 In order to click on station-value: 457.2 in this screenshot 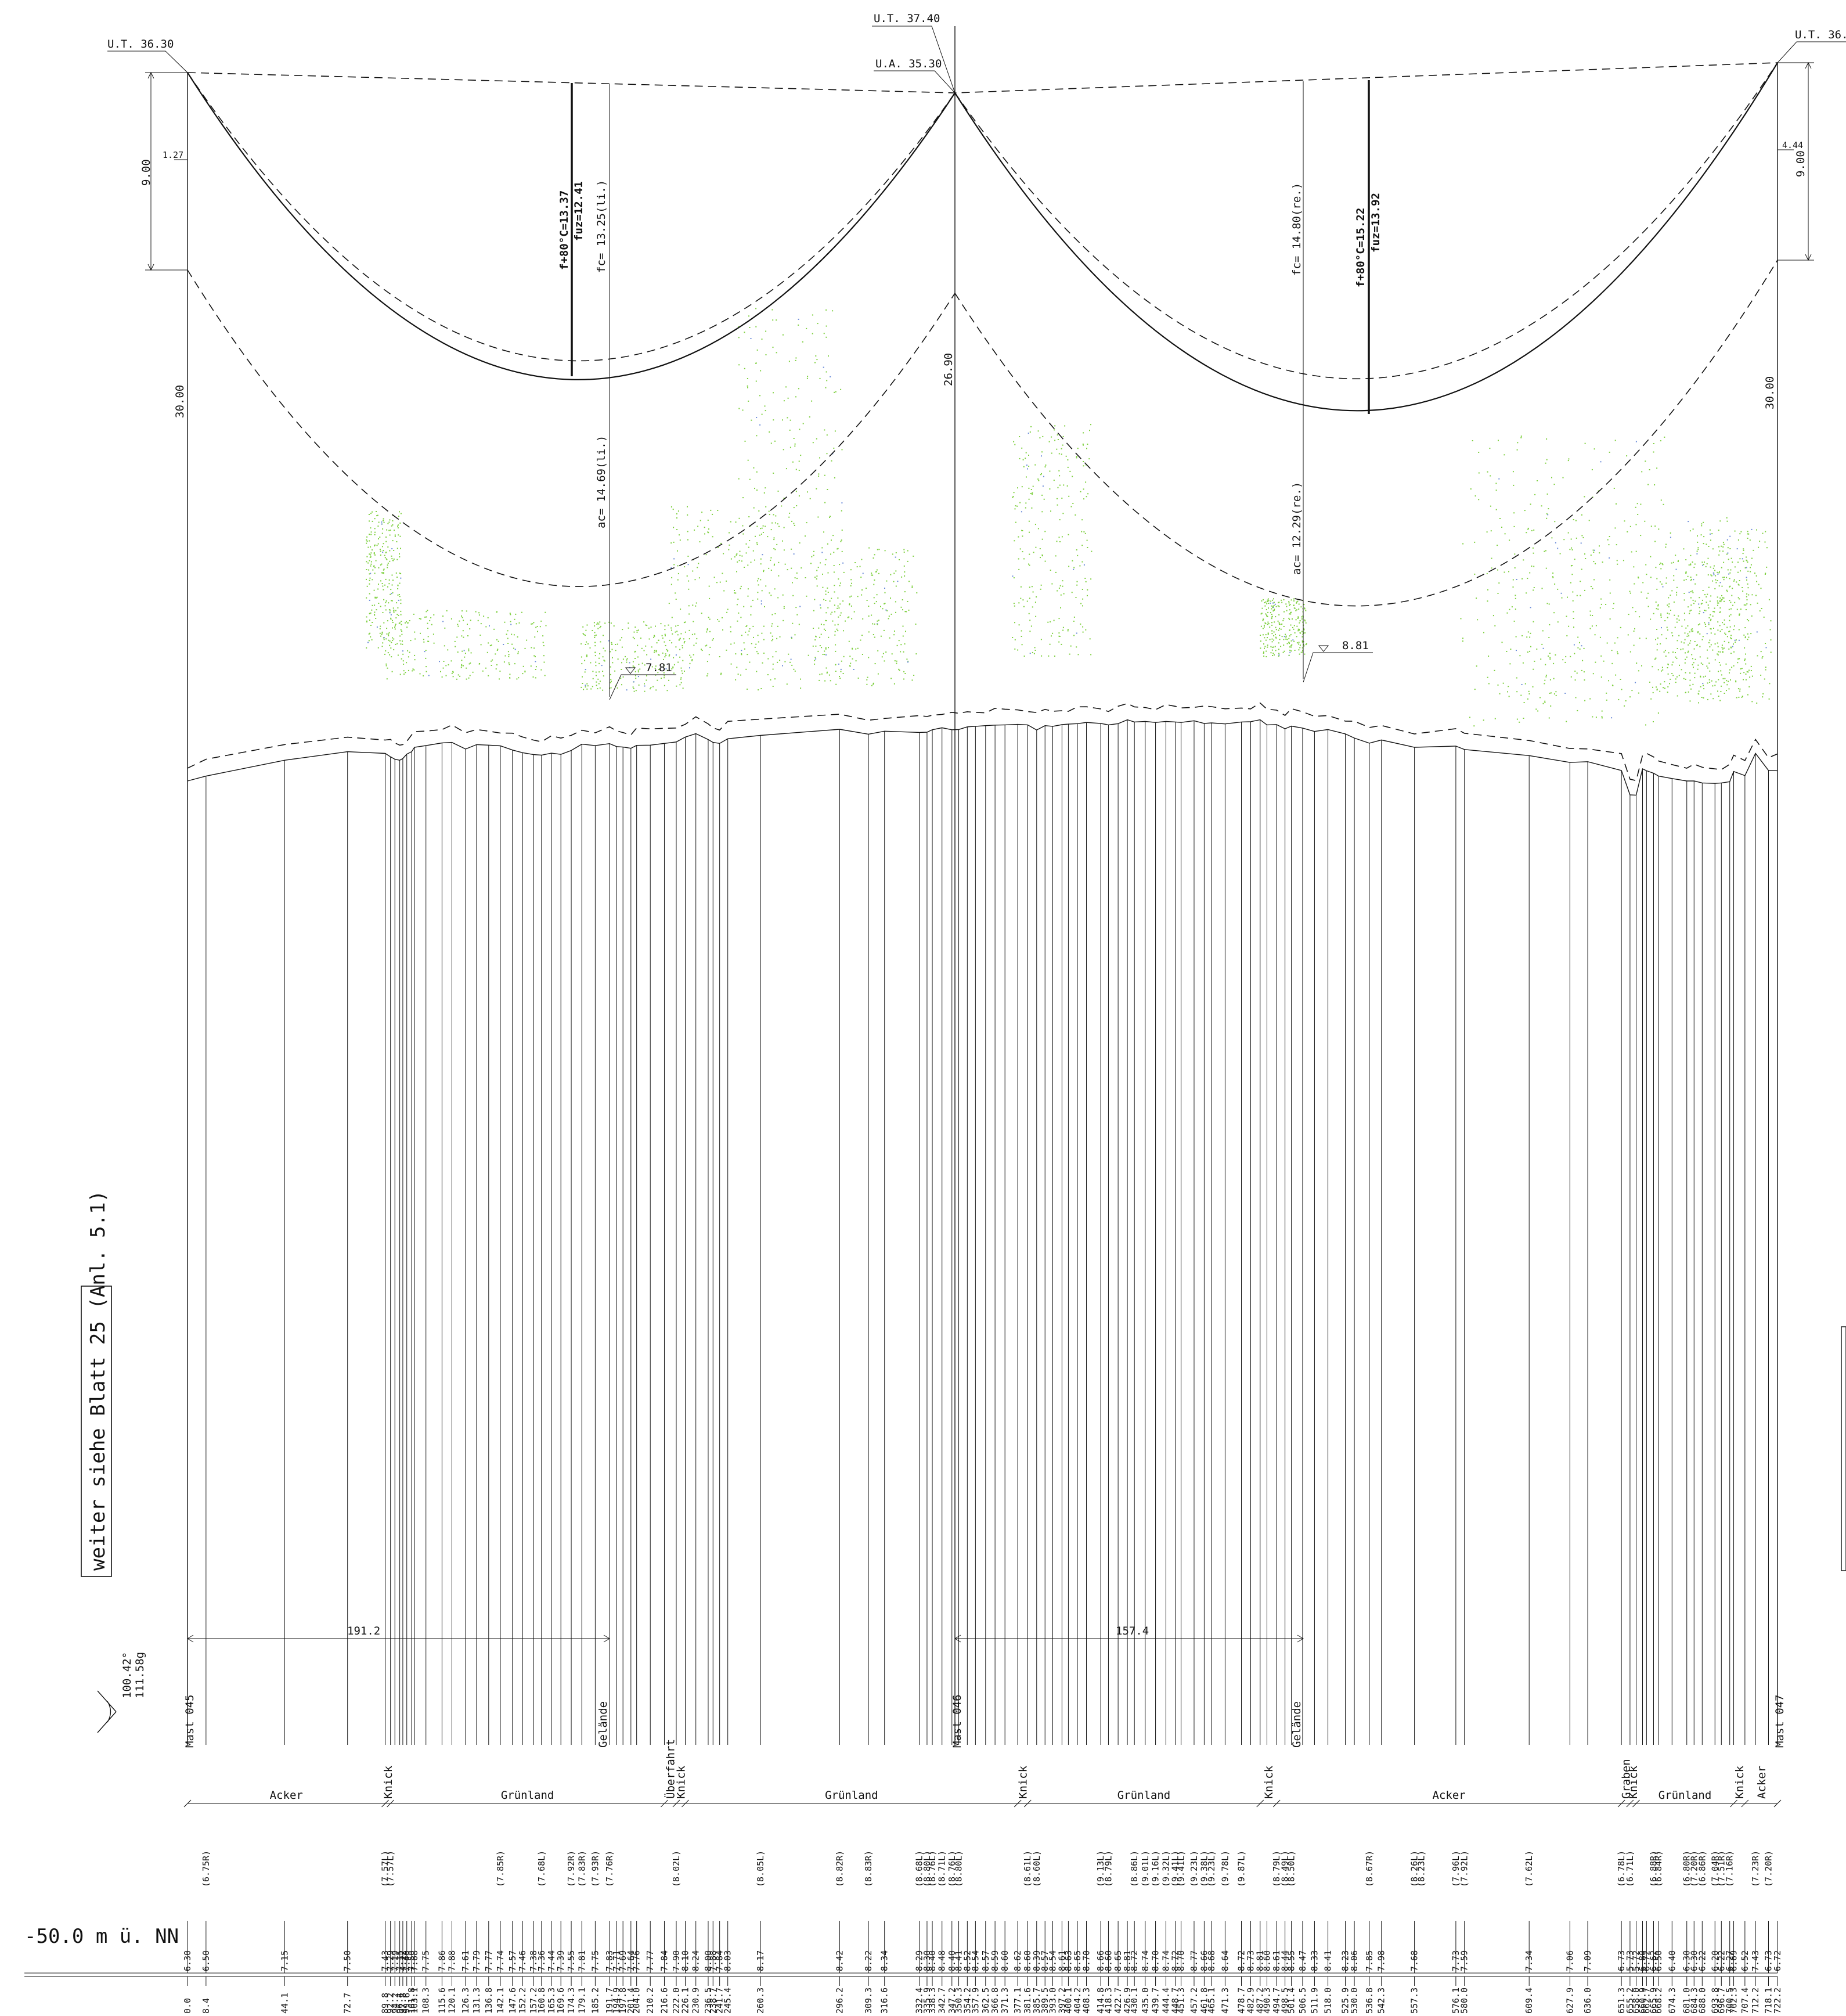, I will do `click(1194, 2001)`.